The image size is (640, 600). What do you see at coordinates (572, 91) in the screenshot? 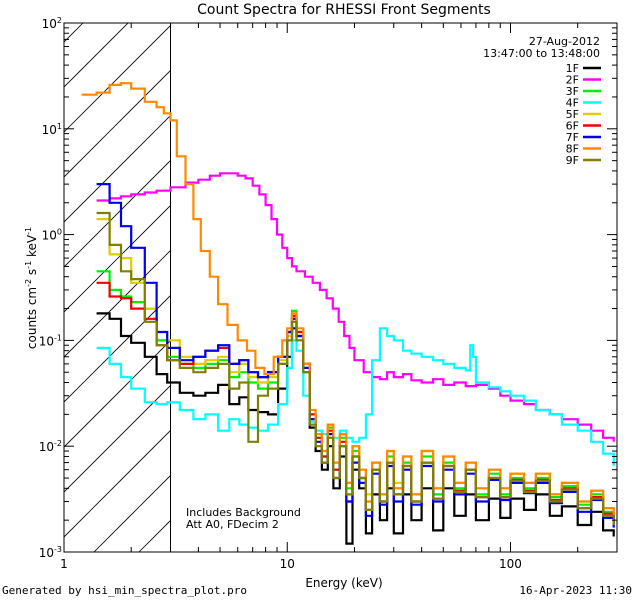
I see `legend-label: 3F` at bounding box center [572, 91].